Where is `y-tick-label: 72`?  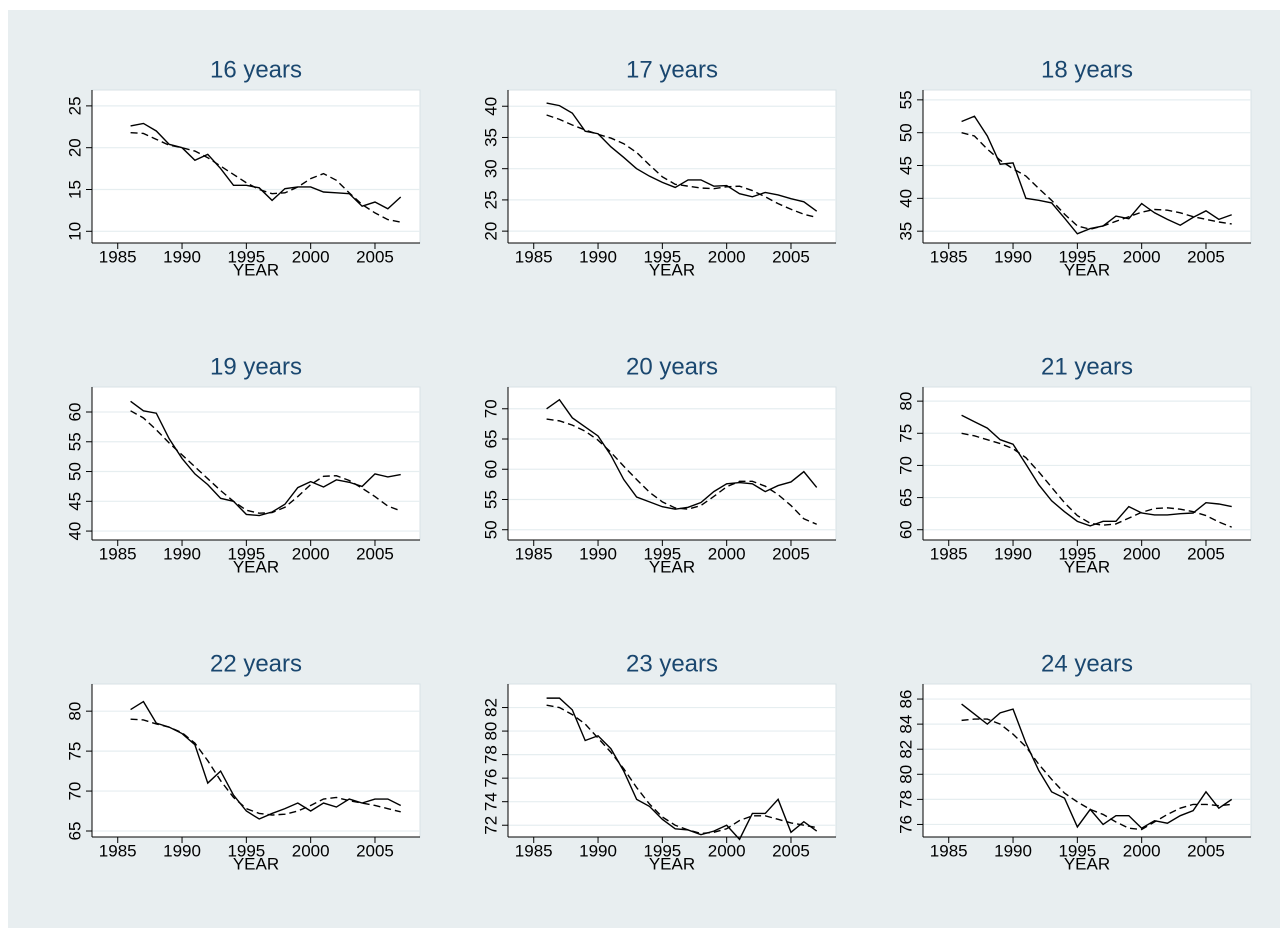
y-tick-label: 72 is located at coordinates (490, 825).